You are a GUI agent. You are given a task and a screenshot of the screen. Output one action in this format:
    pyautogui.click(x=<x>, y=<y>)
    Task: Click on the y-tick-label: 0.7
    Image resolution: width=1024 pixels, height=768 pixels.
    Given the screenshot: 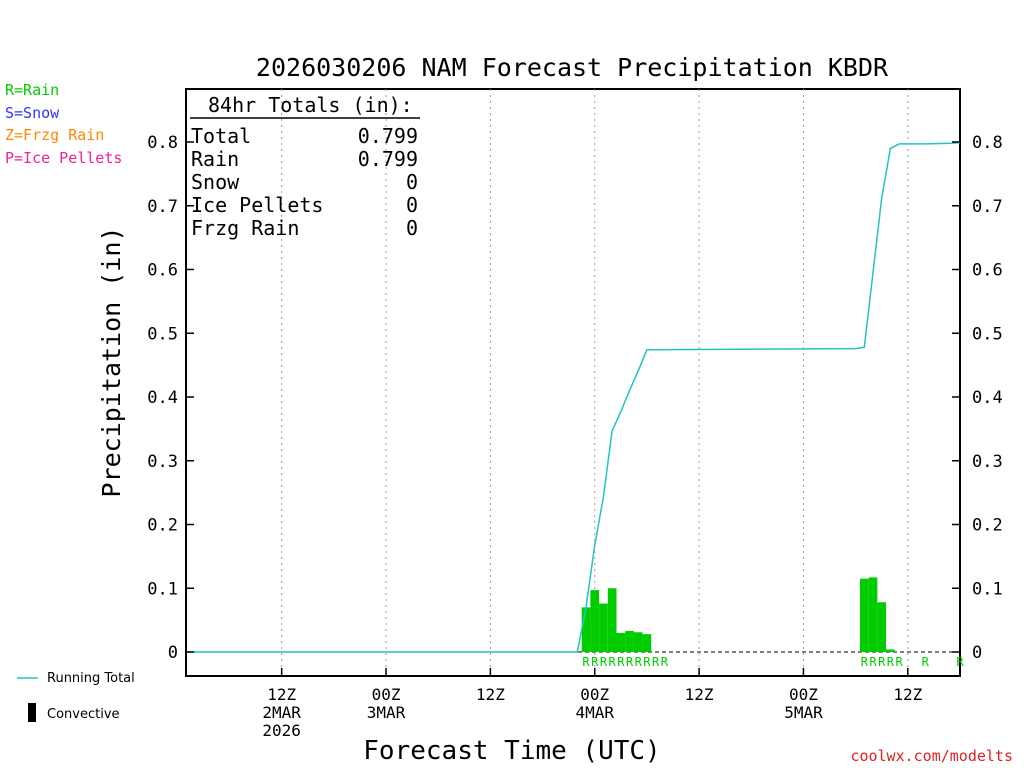 What is the action you would take?
    pyautogui.click(x=162, y=207)
    